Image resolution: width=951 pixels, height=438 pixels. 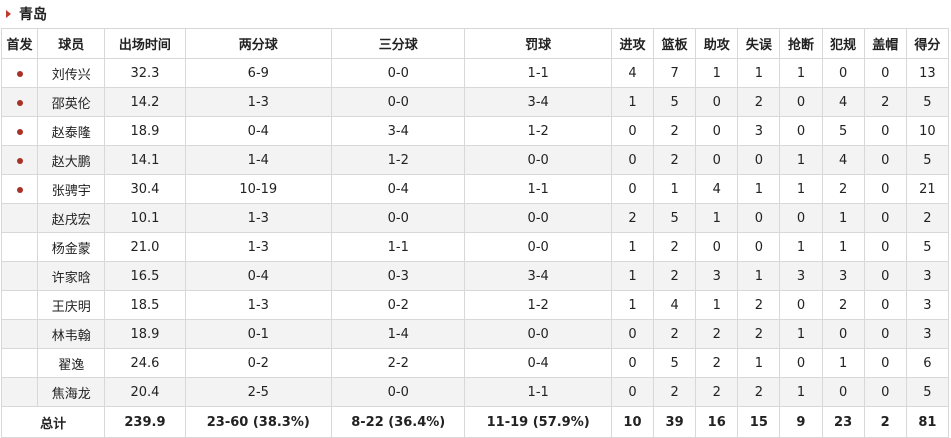 What do you see at coordinates (927, 102) in the screenshot?
I see `stat-points: 5` at bounding box center [927, 102].